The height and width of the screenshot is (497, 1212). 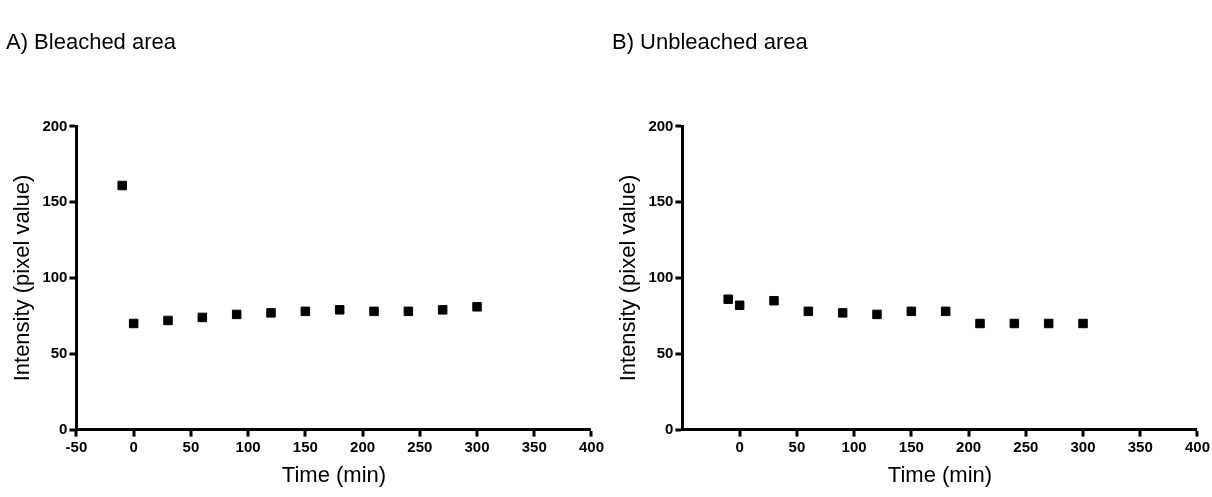 What do you see at coordinates (710, 42) in the screenshot?
I see `chart-title: B) Unbleached area` at bounding box center [710, 42].